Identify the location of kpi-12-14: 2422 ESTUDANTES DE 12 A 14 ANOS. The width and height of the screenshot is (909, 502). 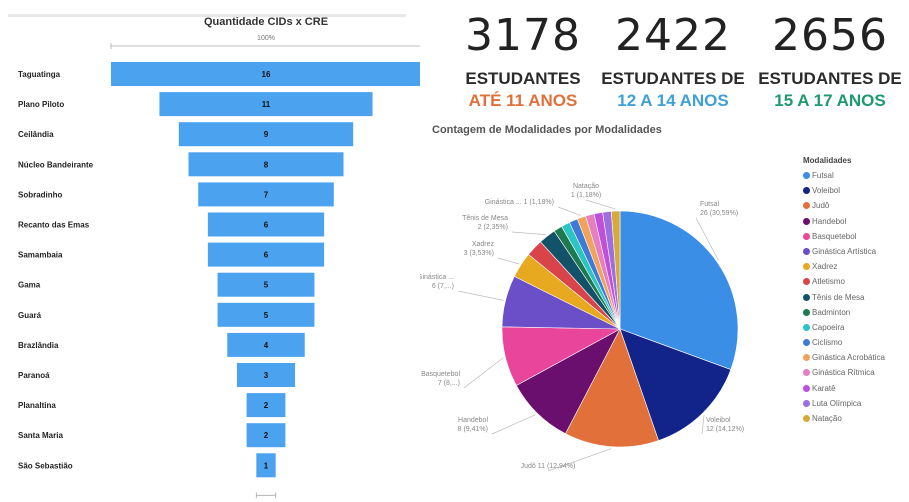
(673, 60).